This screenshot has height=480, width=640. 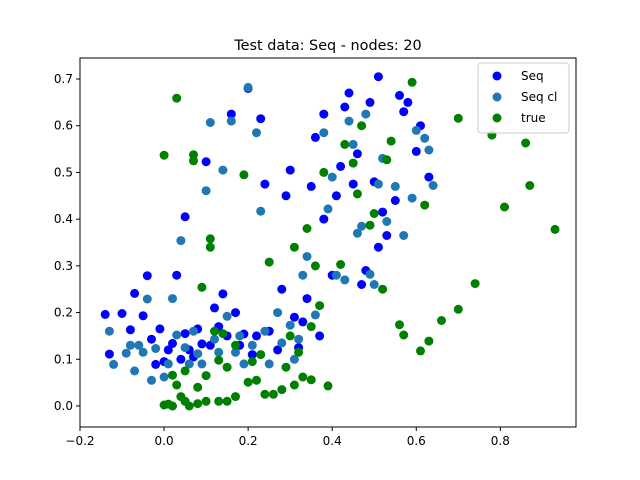 What do you see at coordinates (497, 76) in the screenshot?
I see `legend-marker` at bounding box center [497, 76].